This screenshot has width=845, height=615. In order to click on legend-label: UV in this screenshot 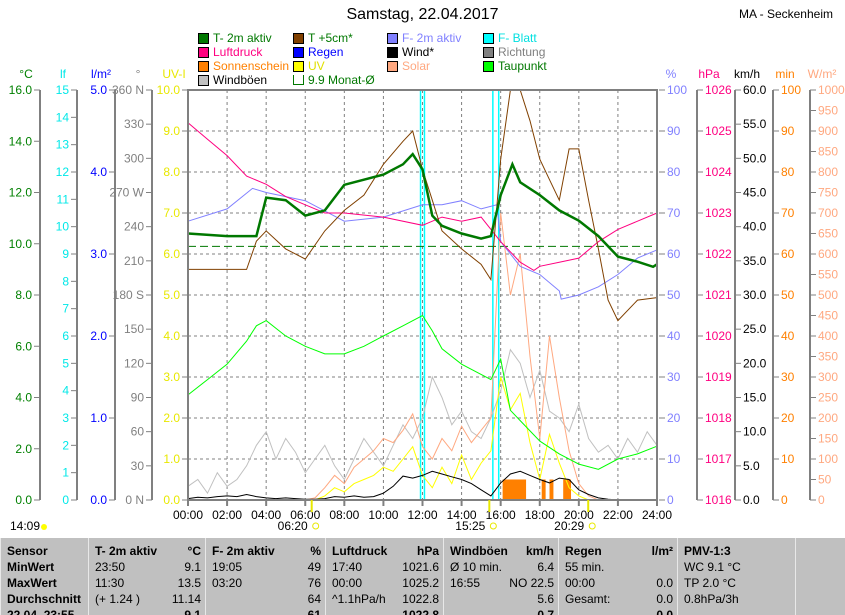, I will do `click(316, 66)`.